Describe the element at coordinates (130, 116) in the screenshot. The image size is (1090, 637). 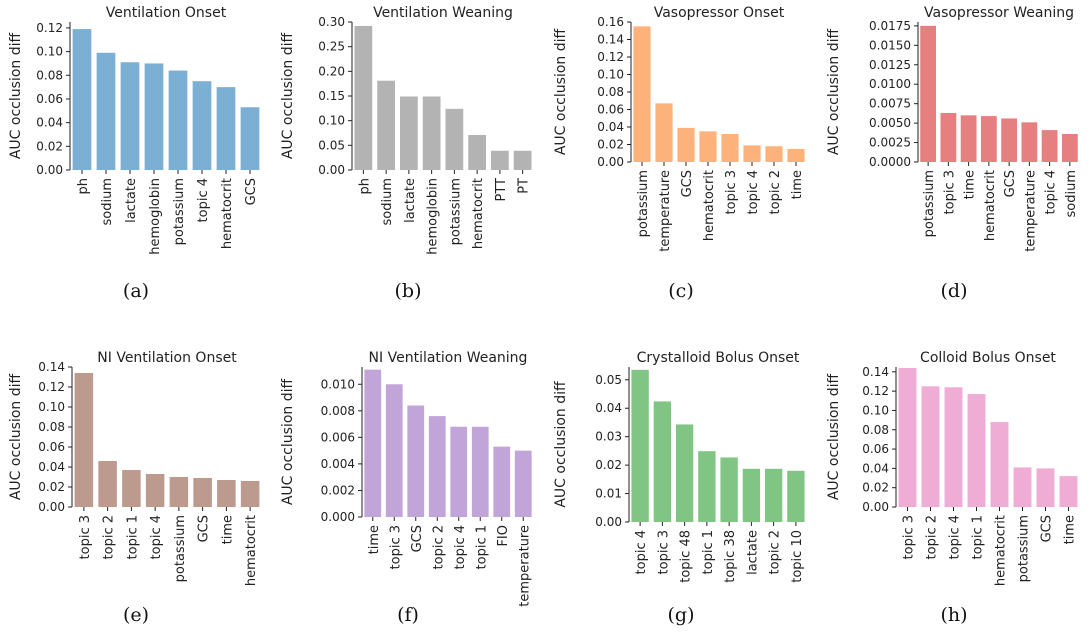
I see `bar-lactate` at that location.